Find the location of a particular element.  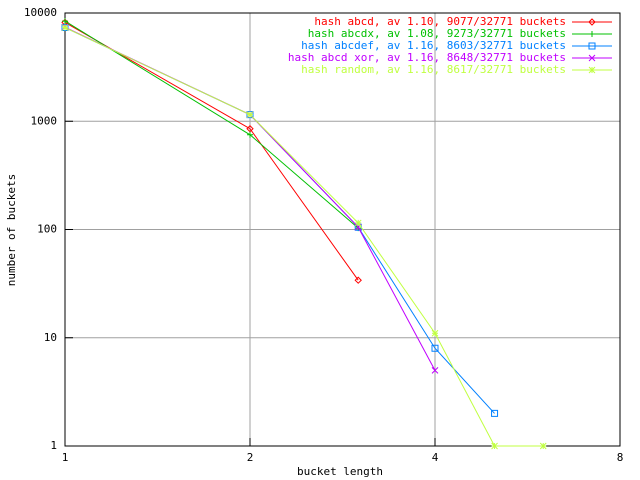

legend-label: hash abcd, av 1.10, 9077/32771 buckets is located at coordinates (440, 21).